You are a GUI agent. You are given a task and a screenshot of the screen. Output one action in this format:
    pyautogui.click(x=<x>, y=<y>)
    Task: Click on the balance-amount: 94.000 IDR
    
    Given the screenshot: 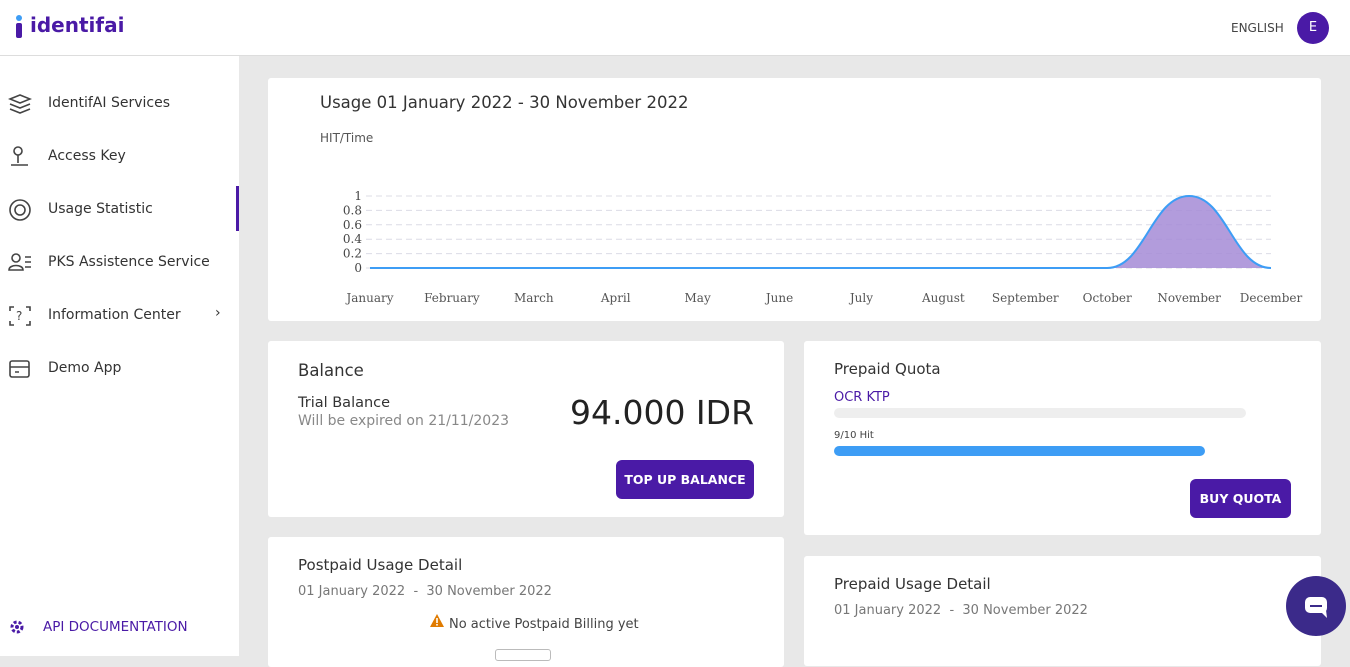 What is the action you would take?
    pyautogui.click(x=661, y=412)
    